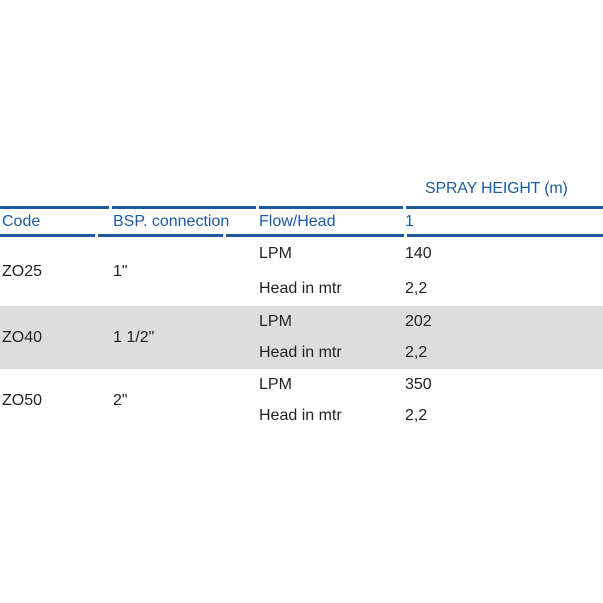 The height and width of the screenshot is (603, 603). What do you see at coordinates (503, 337) in the screenshot?
I see `spray-height-value-cell: 202 2,2` at bounding box center [503, 337].